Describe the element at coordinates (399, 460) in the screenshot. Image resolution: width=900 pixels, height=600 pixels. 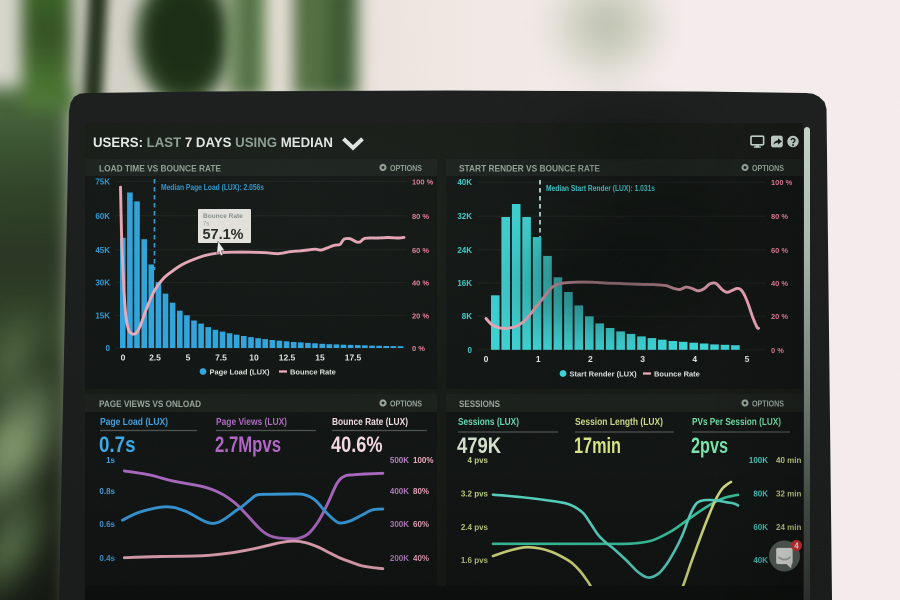
I see `svg-text: 500K` at that location.